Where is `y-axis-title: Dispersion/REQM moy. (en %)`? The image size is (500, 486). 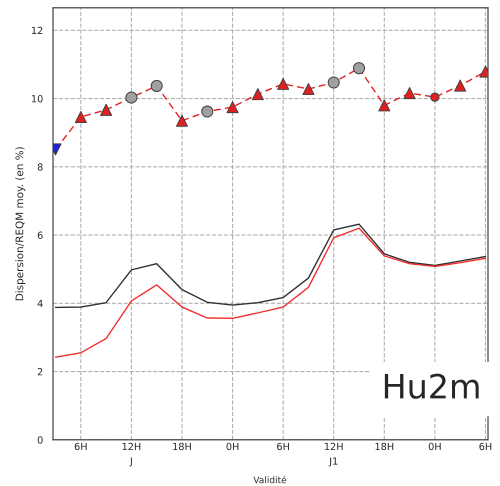 y-axis-title: Dispersion/REQM moy. (en %) is located at coordinates (20, 223).